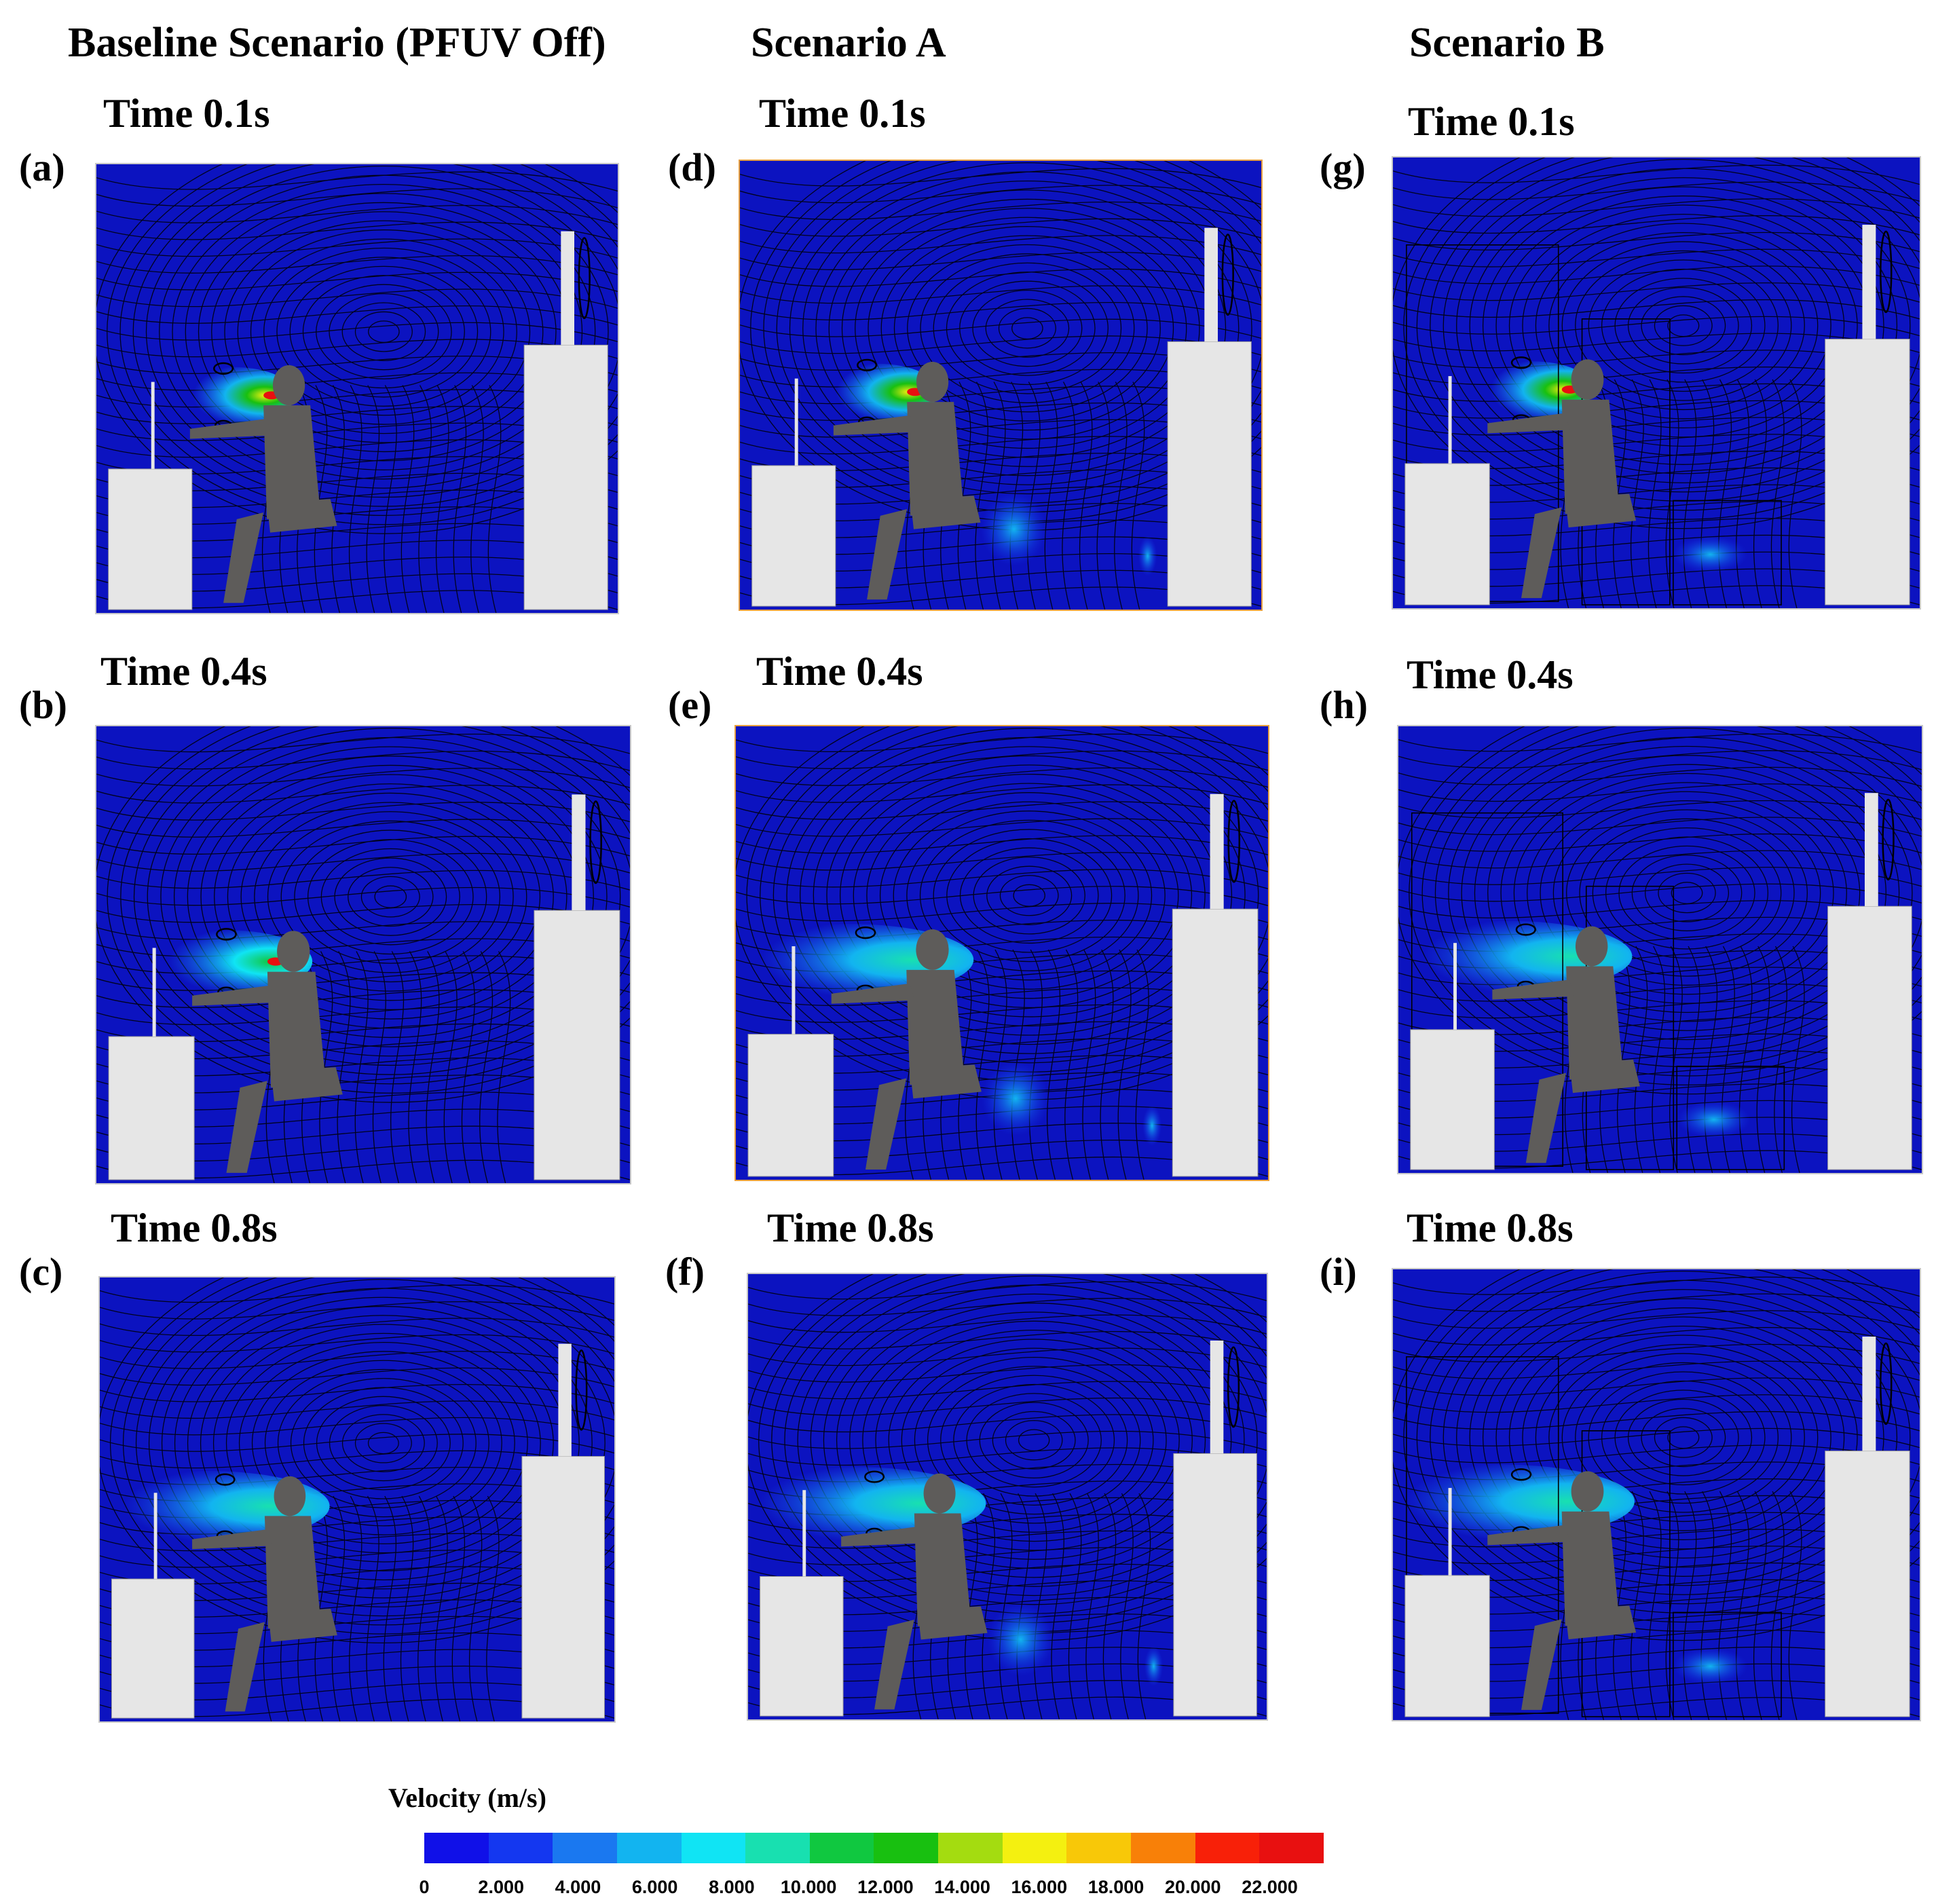  Describe the element at coordinates (1590, 1569) in the screenshot. I see `person-torso` at that location.